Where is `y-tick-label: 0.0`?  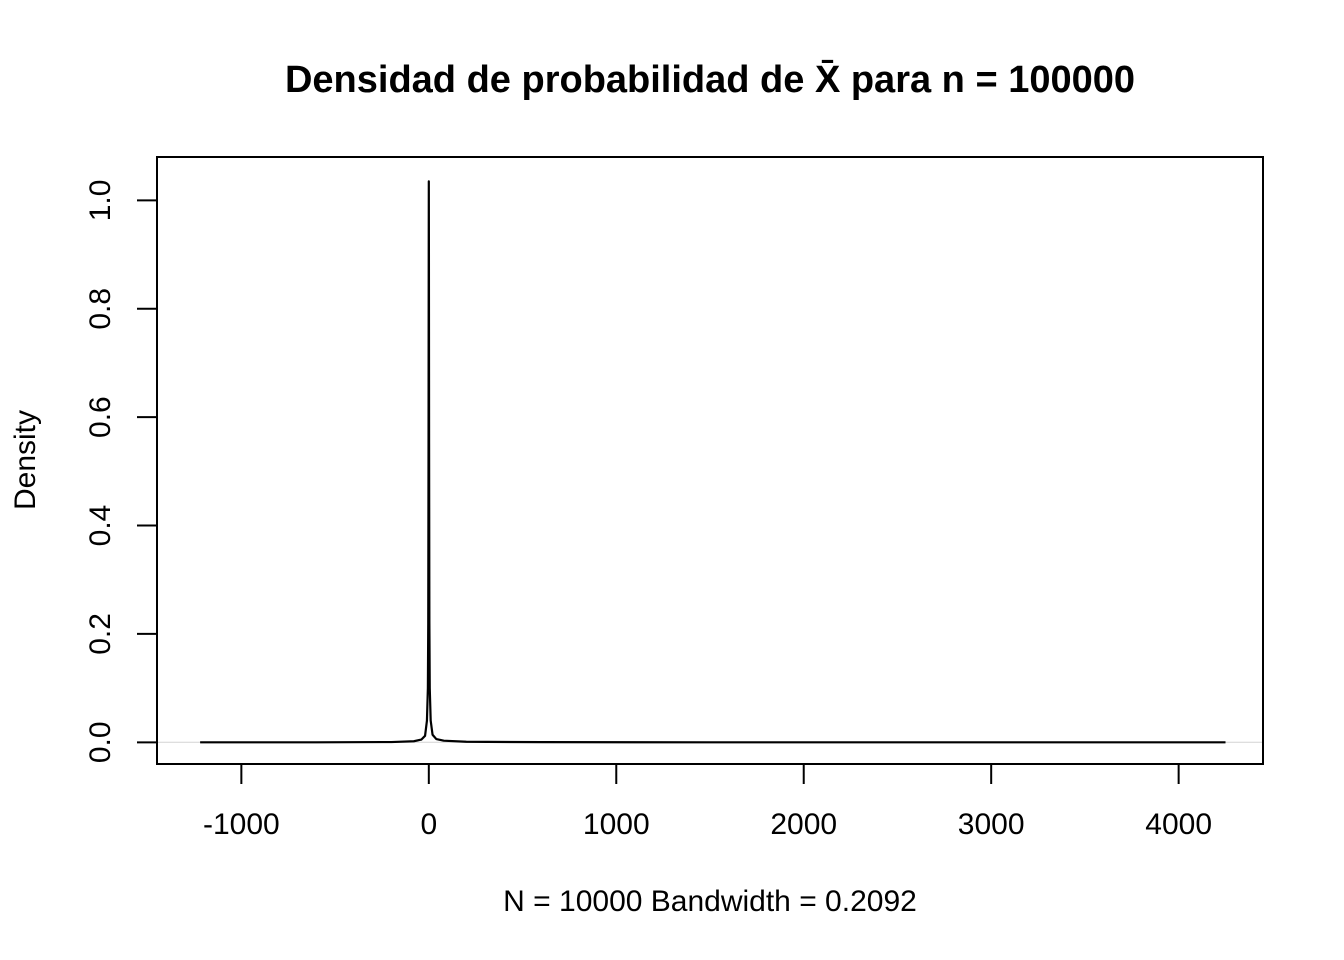 y-tick-label: 0.0 is located at coordinates (100, 742).